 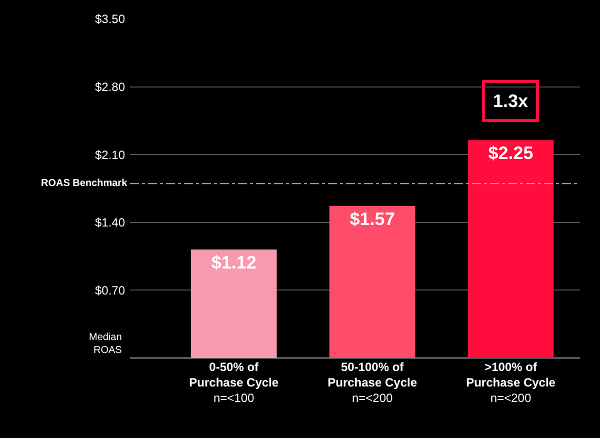 I want to click on y-tick-label: $2.80, so click(x=110, y=87).